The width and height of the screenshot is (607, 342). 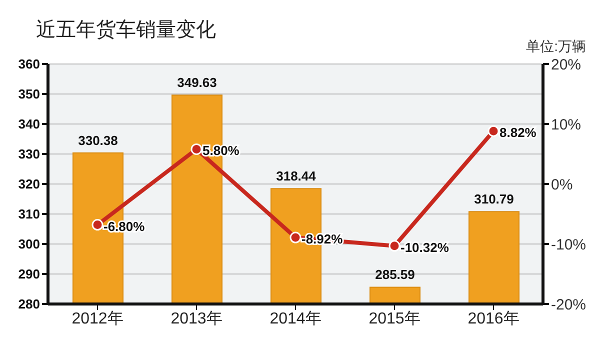 What do you see at coordinates (29, 214) in the screenshot?
I see `y-tick-label: 310` at bounding box center [29, 214].